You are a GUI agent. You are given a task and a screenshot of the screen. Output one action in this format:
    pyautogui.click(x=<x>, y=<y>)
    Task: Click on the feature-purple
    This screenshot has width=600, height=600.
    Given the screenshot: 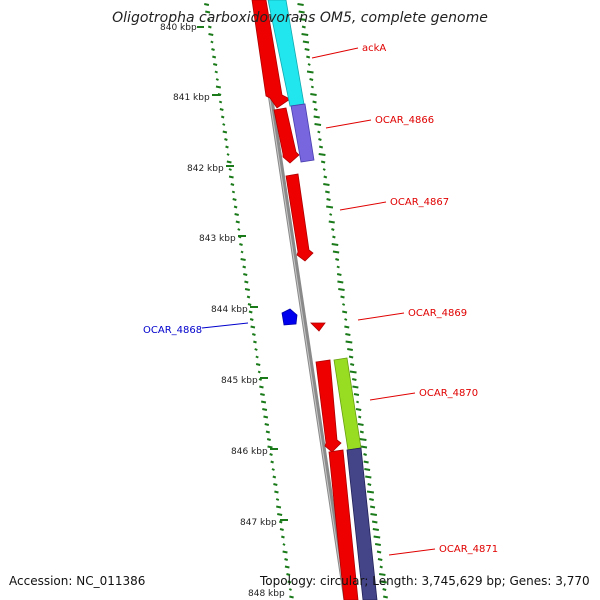 What is the action you would take?
    pyautogui.click(x=302, y=133)
    